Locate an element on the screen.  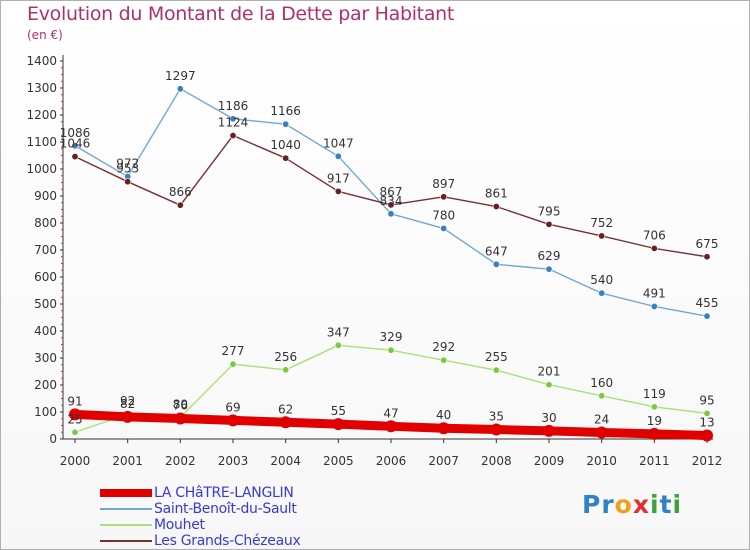
x-tick-label: 2012 is located at coordinates (707, 461).